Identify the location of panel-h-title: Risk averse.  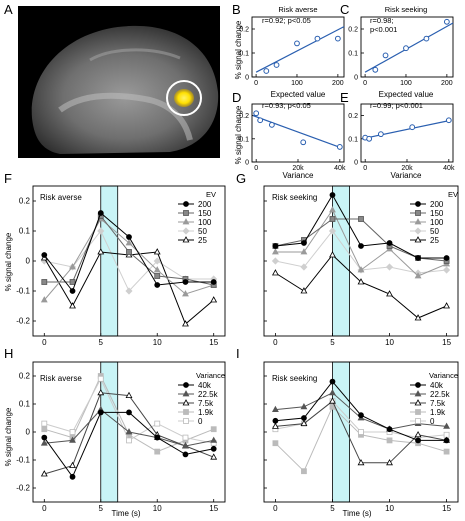
(61, 378).